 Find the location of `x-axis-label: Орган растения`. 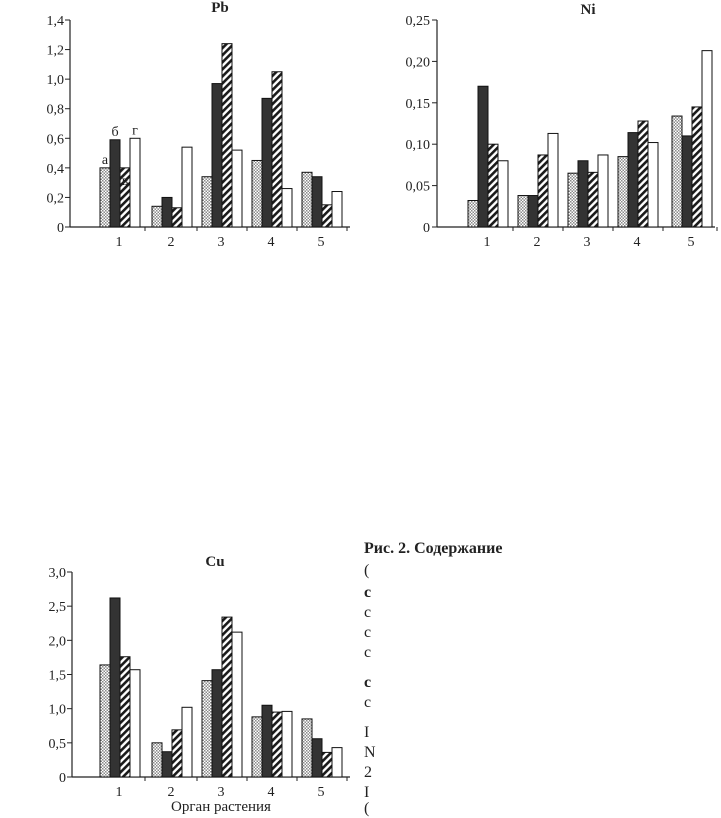

x-axis-label: Орган растения is located at coordinates (221, 807).